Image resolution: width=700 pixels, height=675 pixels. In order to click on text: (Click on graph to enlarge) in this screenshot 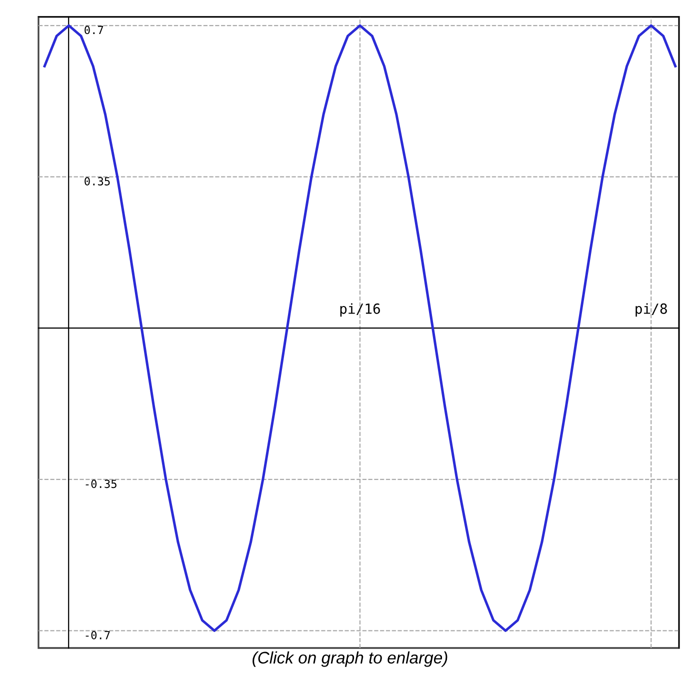, I will do `click(350, 659)`.